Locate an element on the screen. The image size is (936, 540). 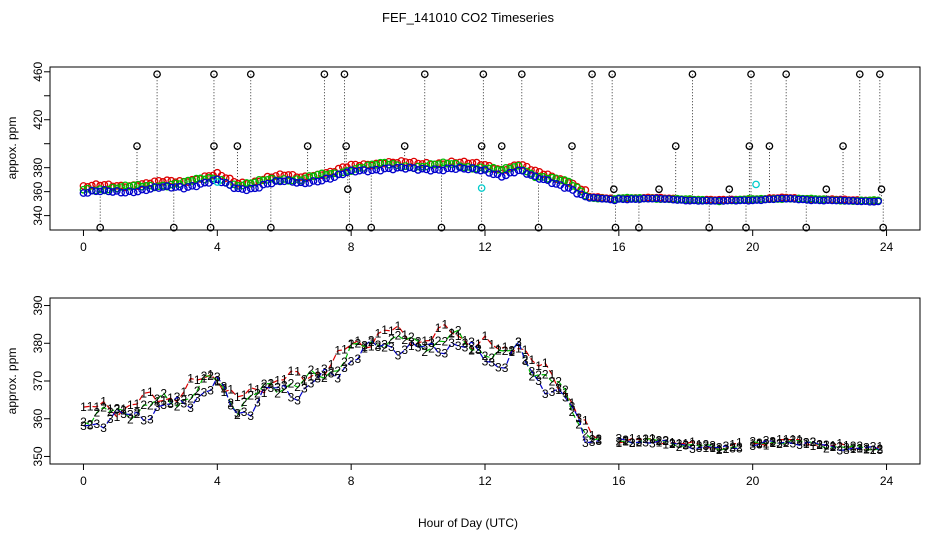
bottom-y-tick-label: 360 is located at coordinates (38, 418).